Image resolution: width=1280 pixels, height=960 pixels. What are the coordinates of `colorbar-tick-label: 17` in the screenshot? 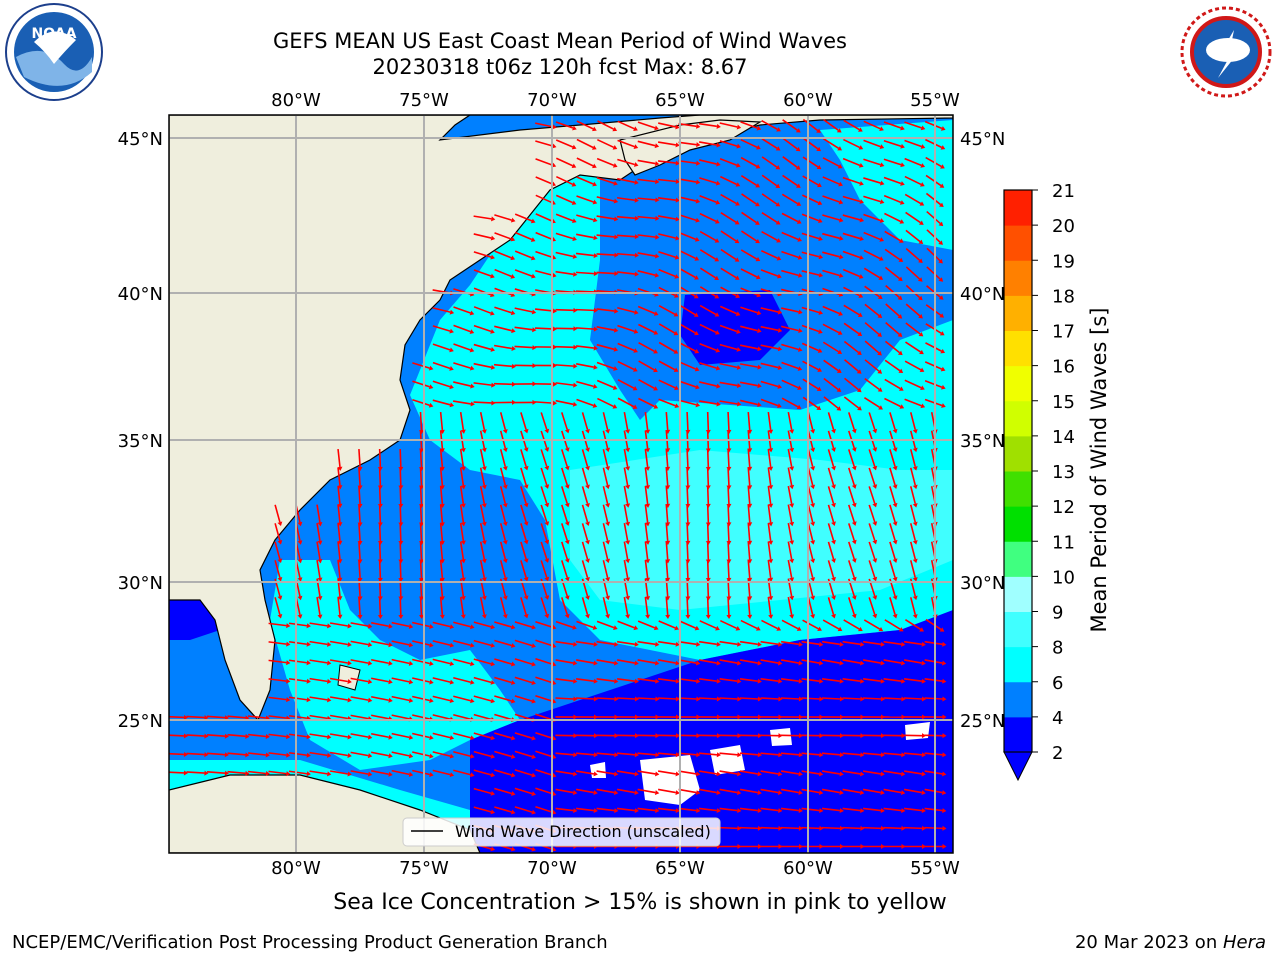 It's located at (1063, 332).